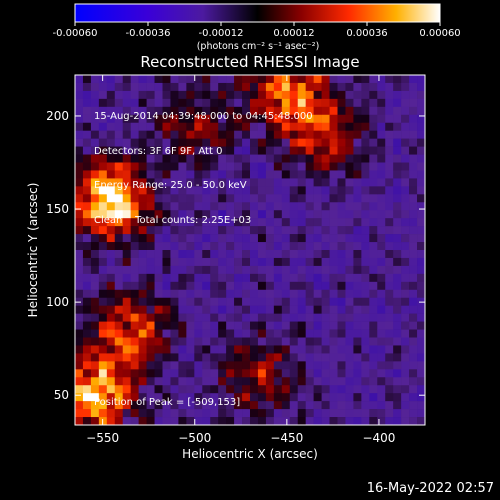 This screenshot has width=500, height=500. What do you see at coordinates (203, 116) in the screenshot?
I see `time-range-text: 15-Aug-2014 04:39:48.000 to 04:45:48.000` at bounding box center [203, 116].